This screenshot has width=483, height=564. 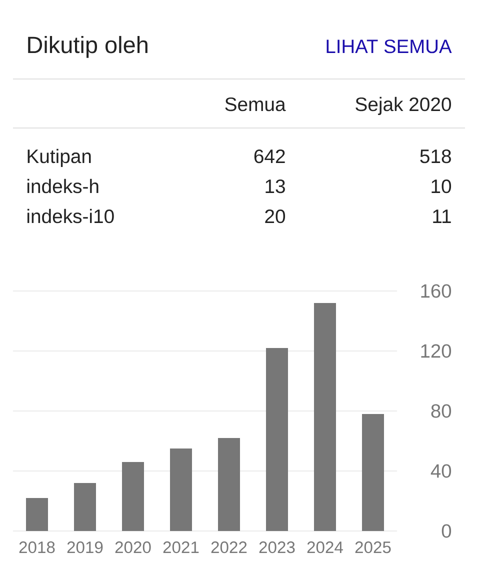 What do you see at coordinates (325, 547) in the screenshot?
I see `x-tick-label: 2024` at bounding box center [325, 547].